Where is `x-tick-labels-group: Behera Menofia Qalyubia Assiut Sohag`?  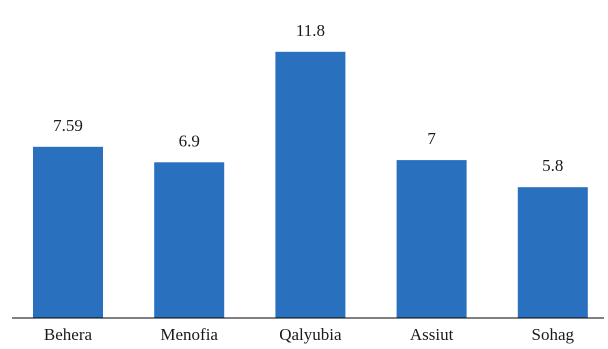 x-tick-labels-group: Behera Menofia Qalyubia Assiut Sohag is located at coordinates (309, 334).